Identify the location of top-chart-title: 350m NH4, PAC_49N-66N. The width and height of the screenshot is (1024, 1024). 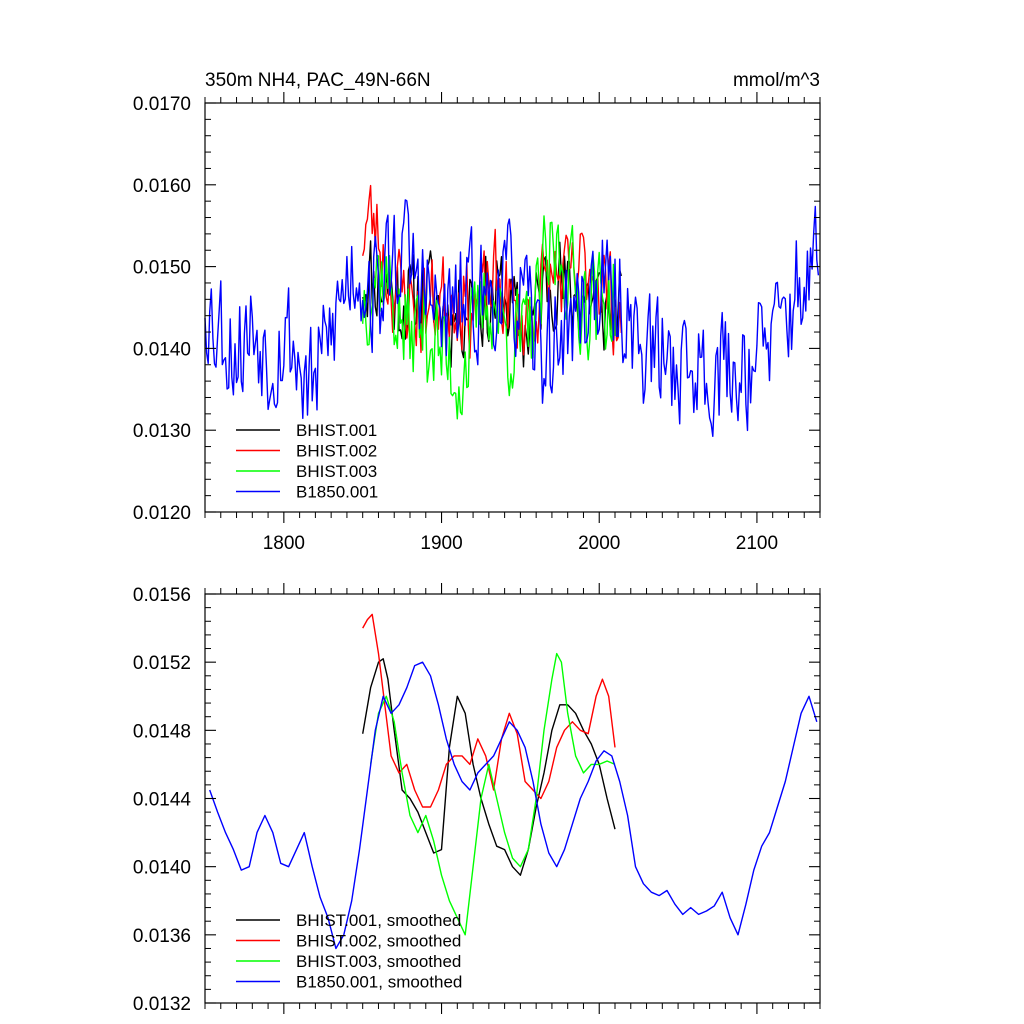
(318, 80).